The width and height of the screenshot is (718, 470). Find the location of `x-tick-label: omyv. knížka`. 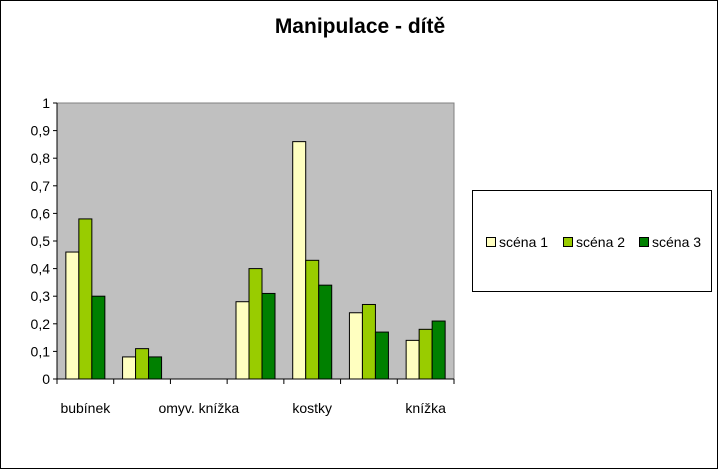

x-tick-label: omyv. knížka is located at coordinates (198, 408).